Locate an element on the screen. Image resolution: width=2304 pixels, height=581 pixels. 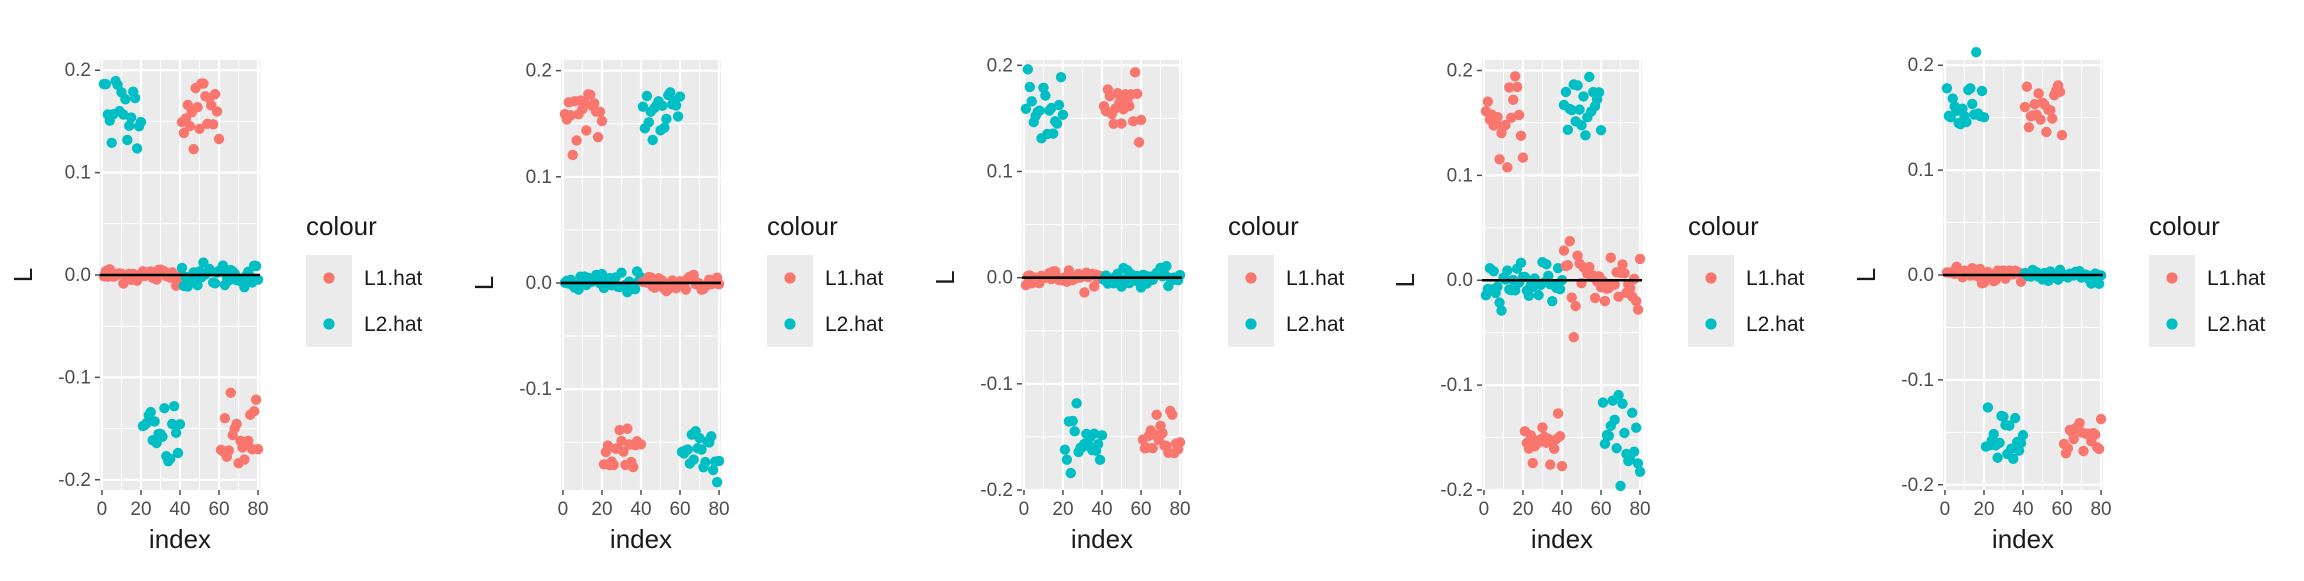
y-axis-title: L is located at coordinates (945, 277).